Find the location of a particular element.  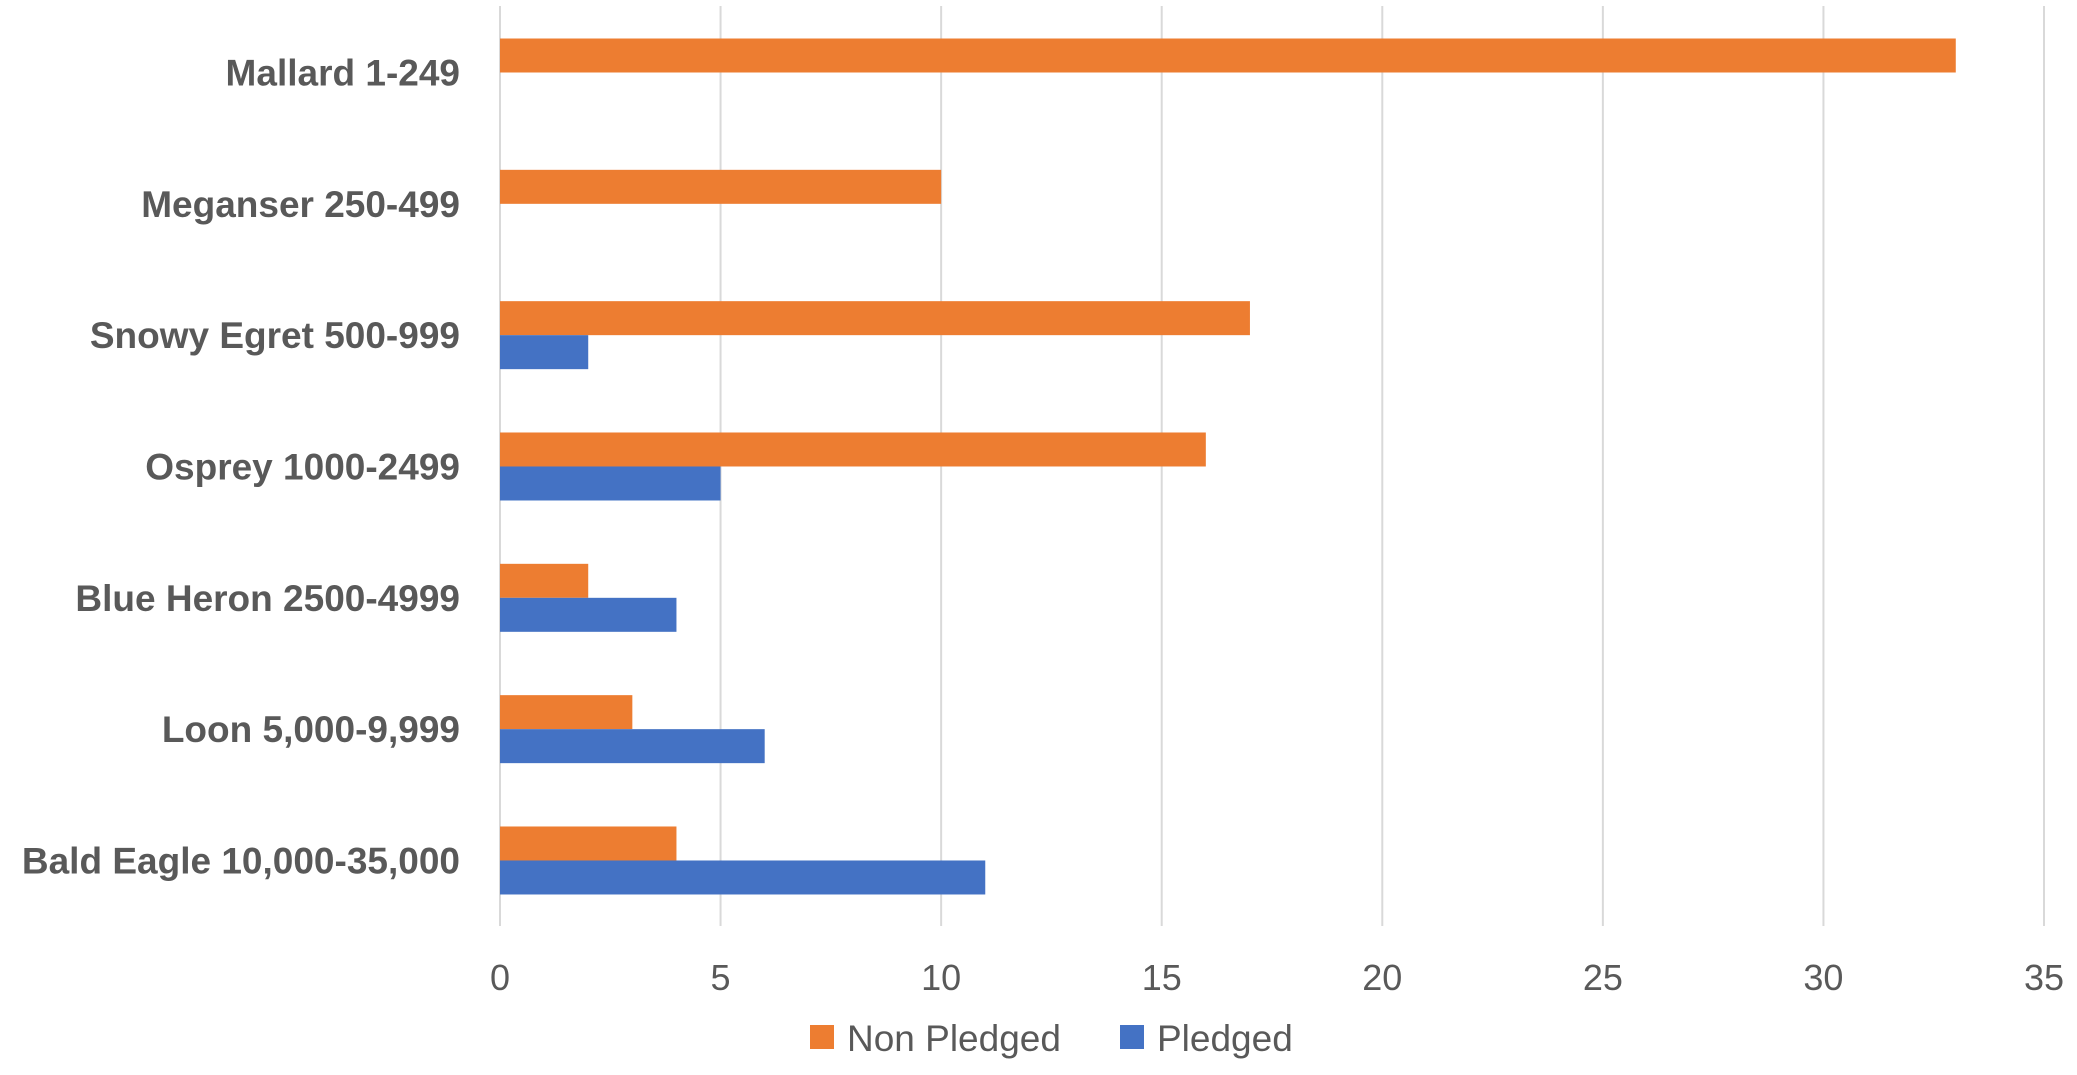

category-label: Snowy Egret 500-999 is located at coordinates (275, 335).